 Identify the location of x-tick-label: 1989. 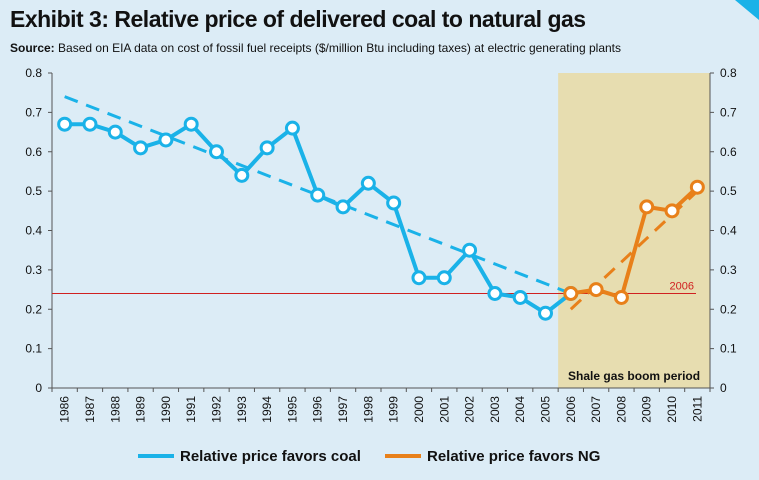
(141, 409).